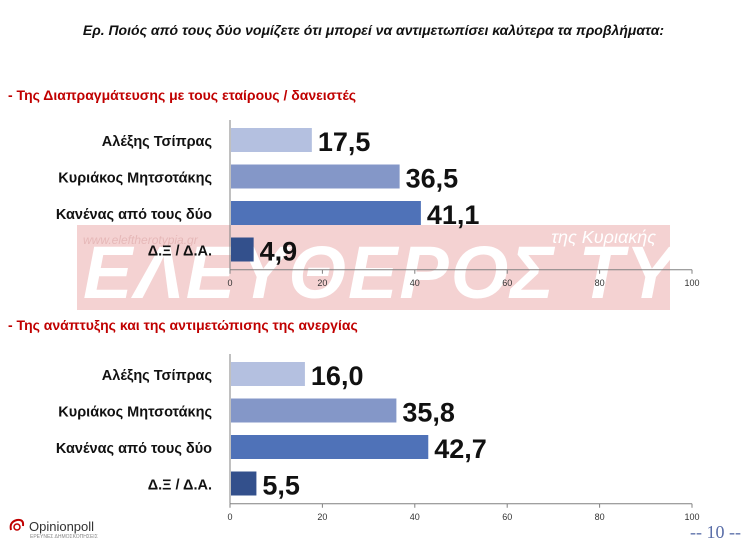  Describe the element at coordinates (460, 449) in the screenshot. I see `data-label: 42,7` at that location.